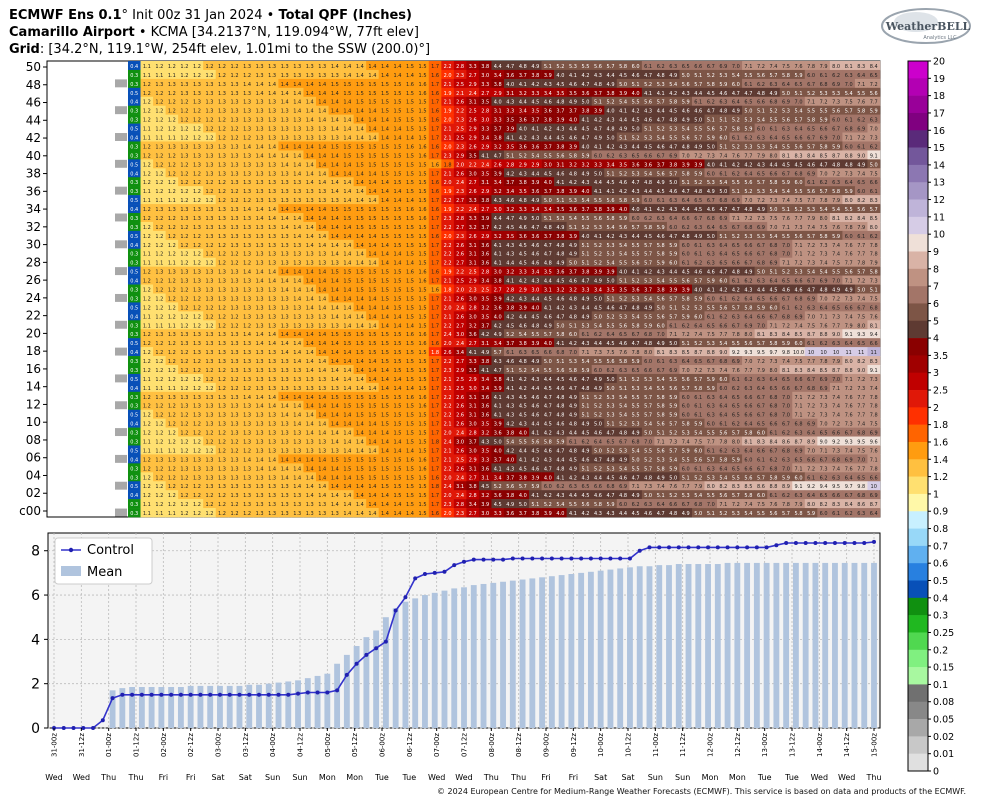 The width and height of the screenshot is (984, 808). Describe the element at coordinates (861, 112) in the screenshot. I see `heatmap-cell-label: 5.8` at that location.